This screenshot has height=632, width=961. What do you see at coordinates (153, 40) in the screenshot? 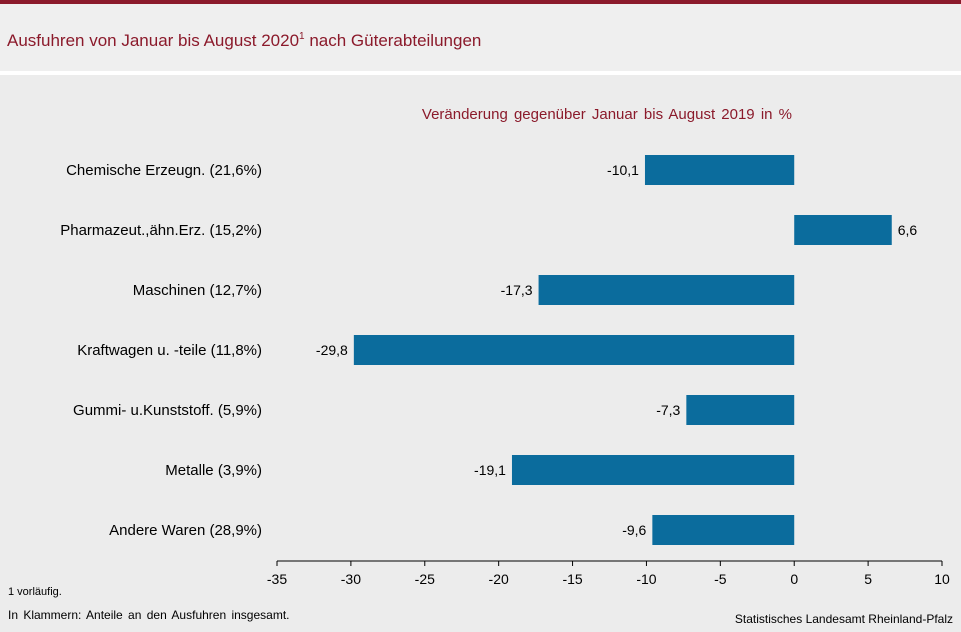
I see `chart-title-text: Ausfuhren von Januar bis August 2020` at bounding box center [153, 40].